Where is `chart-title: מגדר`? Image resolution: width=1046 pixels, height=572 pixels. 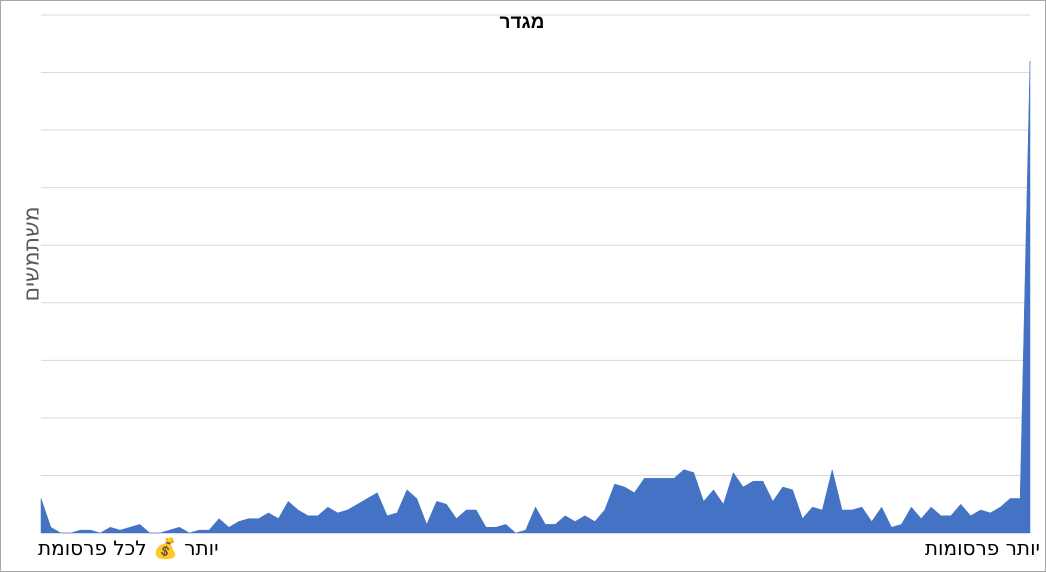 chart-title: מגדר is located at coordinates (522, 22).